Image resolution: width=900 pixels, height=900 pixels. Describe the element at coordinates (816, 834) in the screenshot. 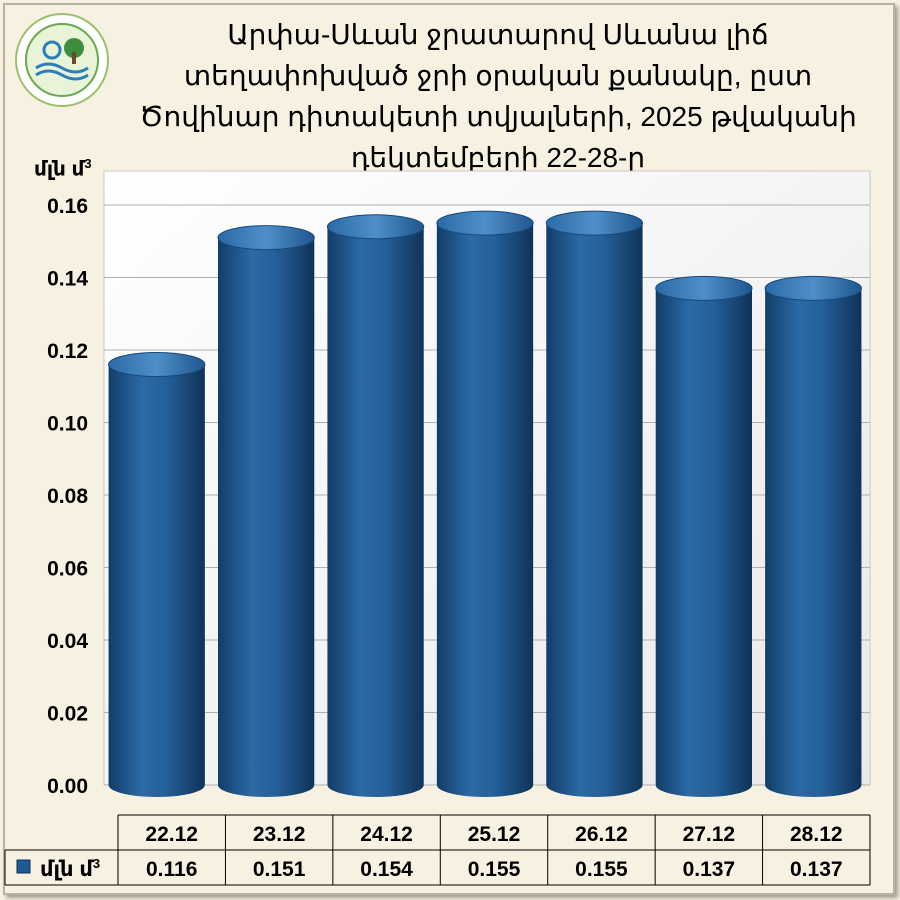

I see `x-category-label: 28.12` at that location.